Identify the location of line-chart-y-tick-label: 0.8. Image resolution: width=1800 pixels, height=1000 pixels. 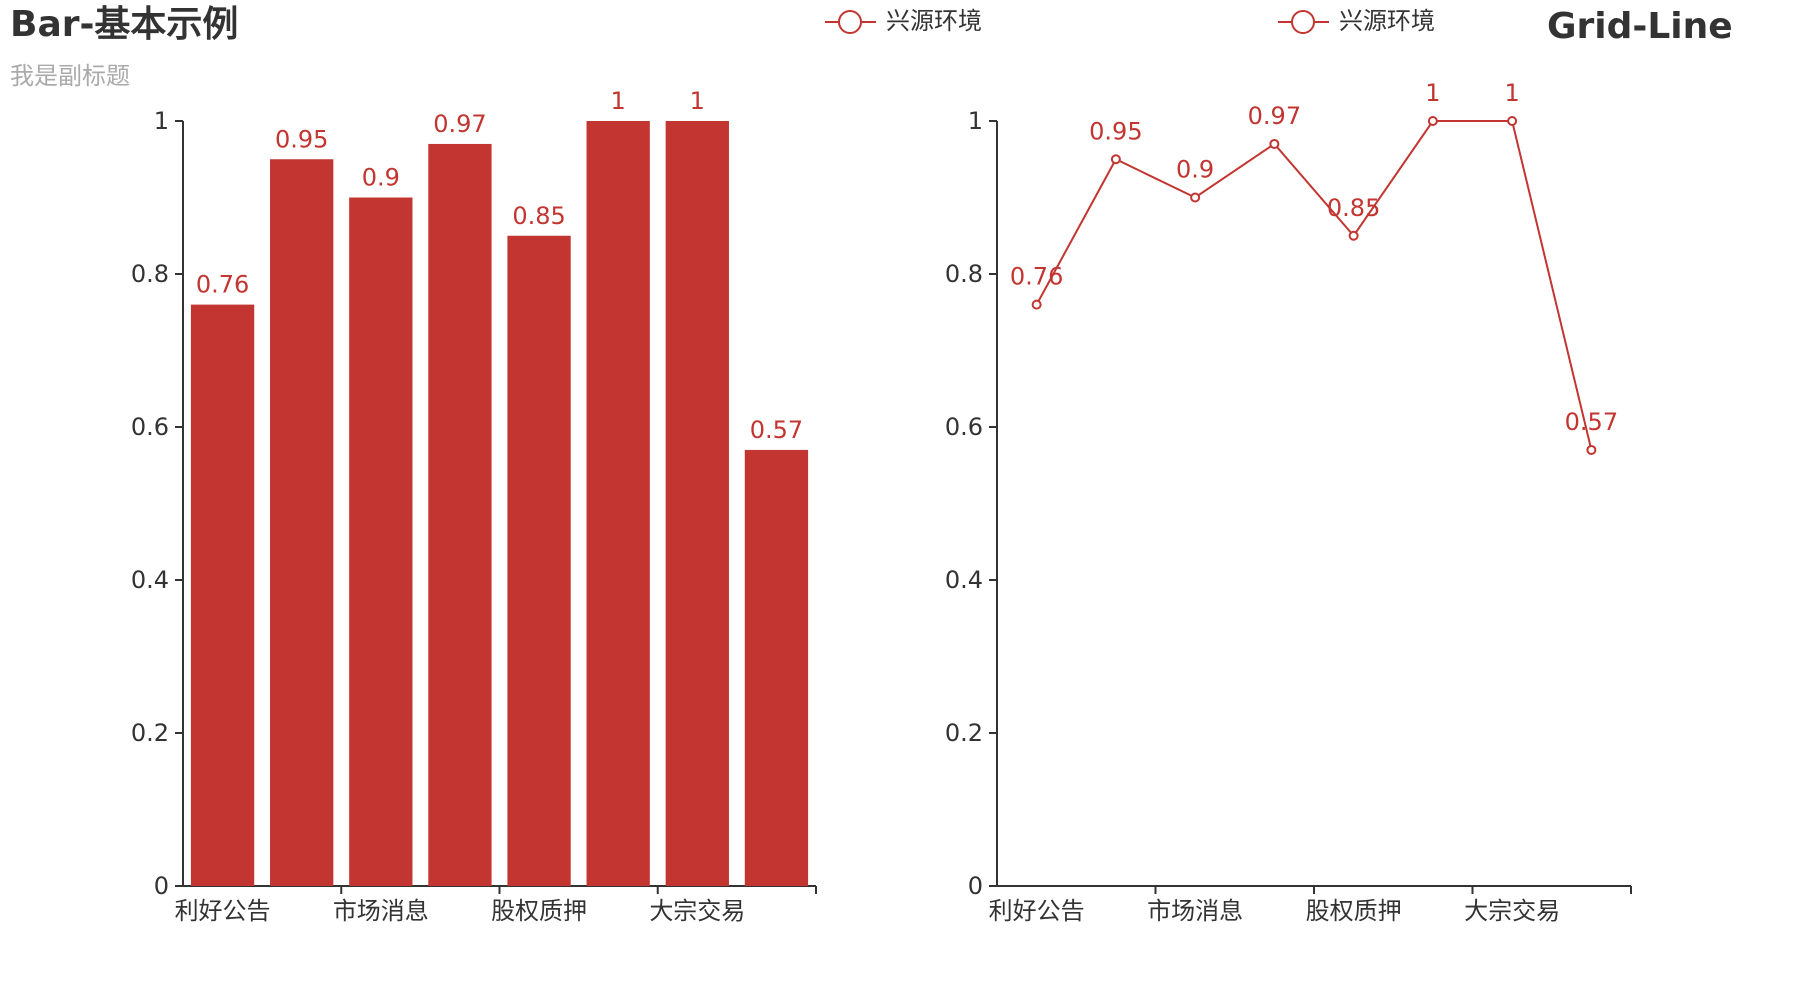
(964, 274).